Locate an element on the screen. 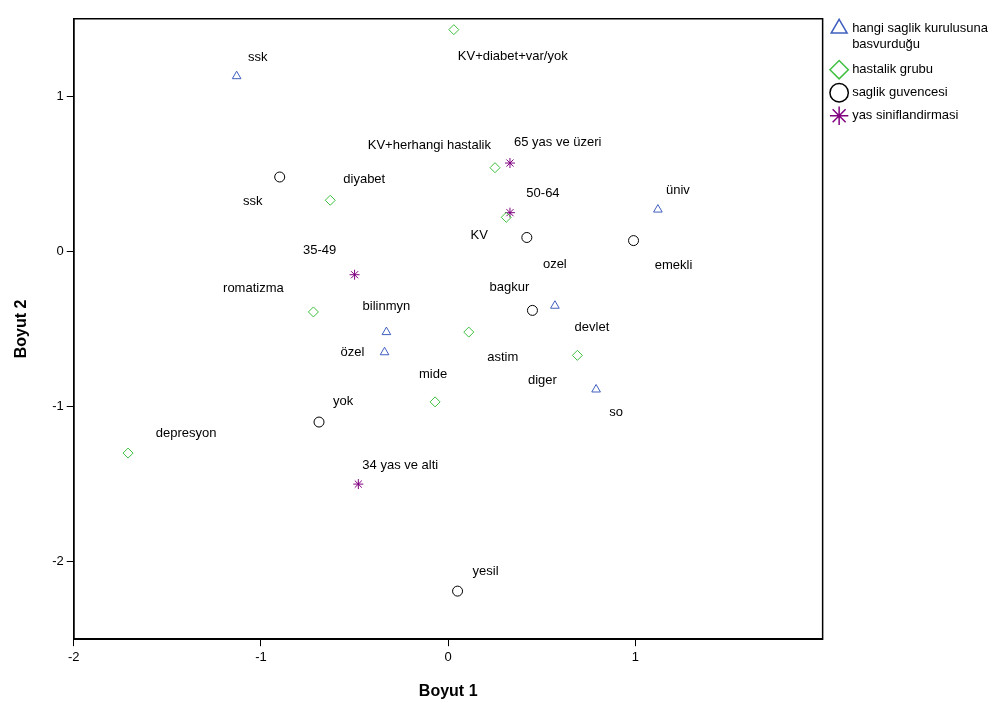 This screenshot has width=1008, height=717. annotation: yesil is located at coordinates (485, 570).